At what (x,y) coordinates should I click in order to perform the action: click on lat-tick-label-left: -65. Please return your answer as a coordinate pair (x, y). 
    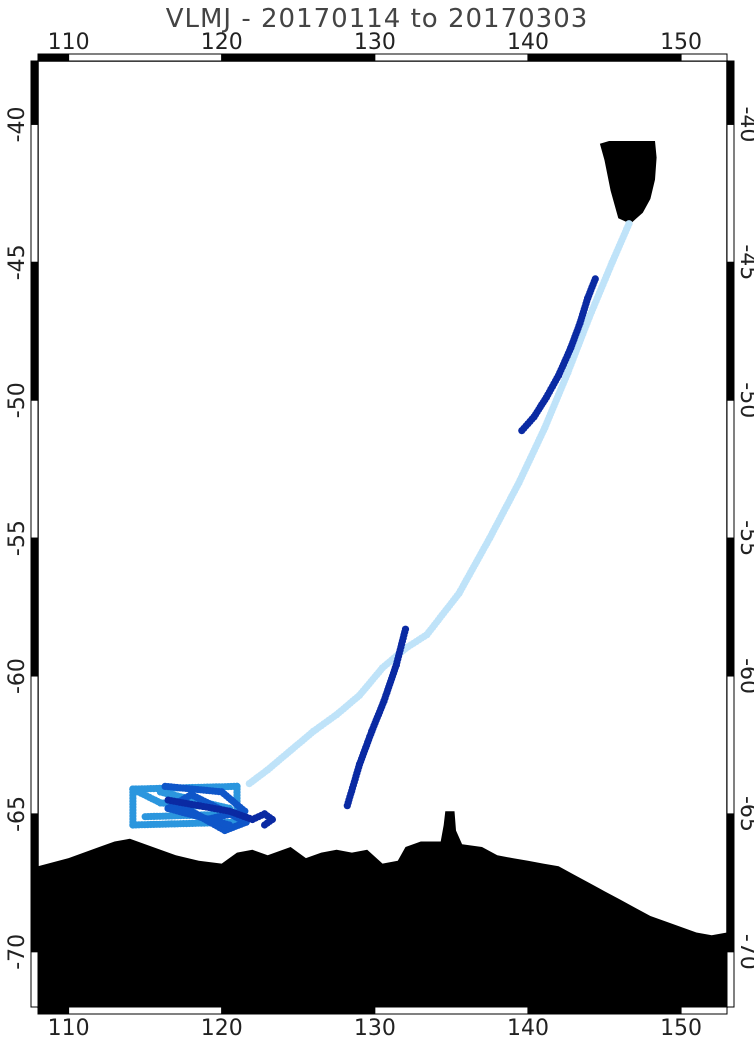
    Looking at the image, I should click on (17, 814).